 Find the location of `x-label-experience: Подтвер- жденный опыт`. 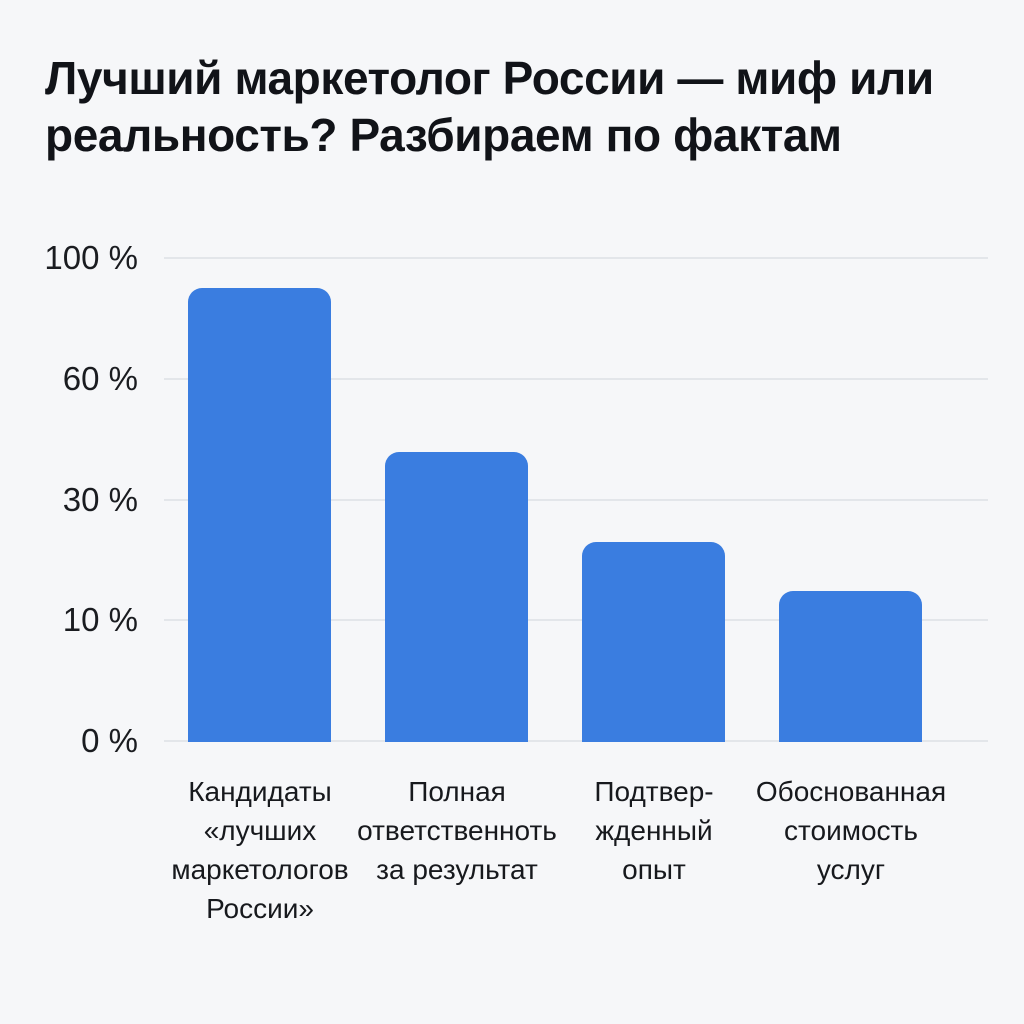

x-label-experience: Подтвер- жденный опыт is located at coordinates (654, 830).